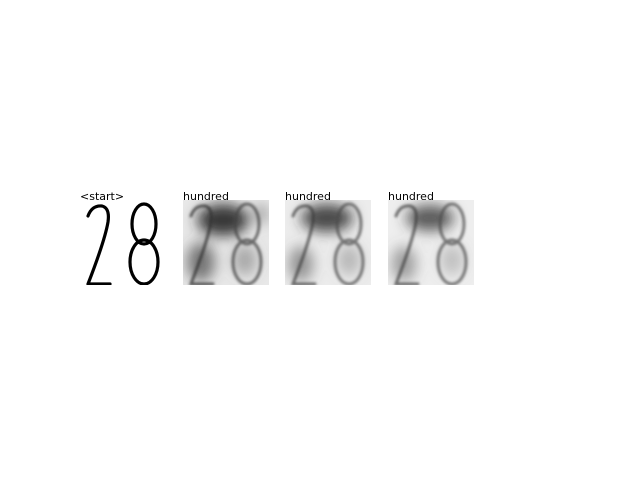  What do you see at coordinates (123, 242) in the screenshot?
I see `digit-image` at bounding box center [123, 242].